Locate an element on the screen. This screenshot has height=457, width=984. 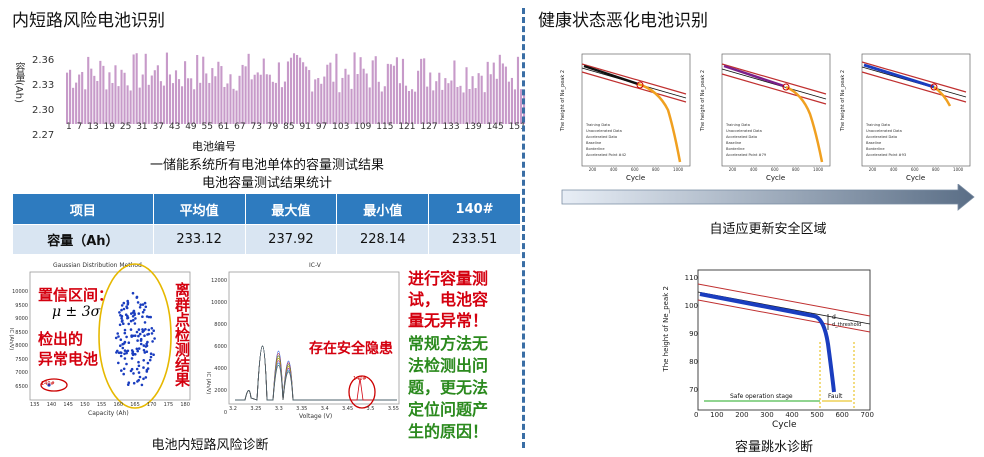
legend-entry: Borderline is located at coordinates (735, 149).